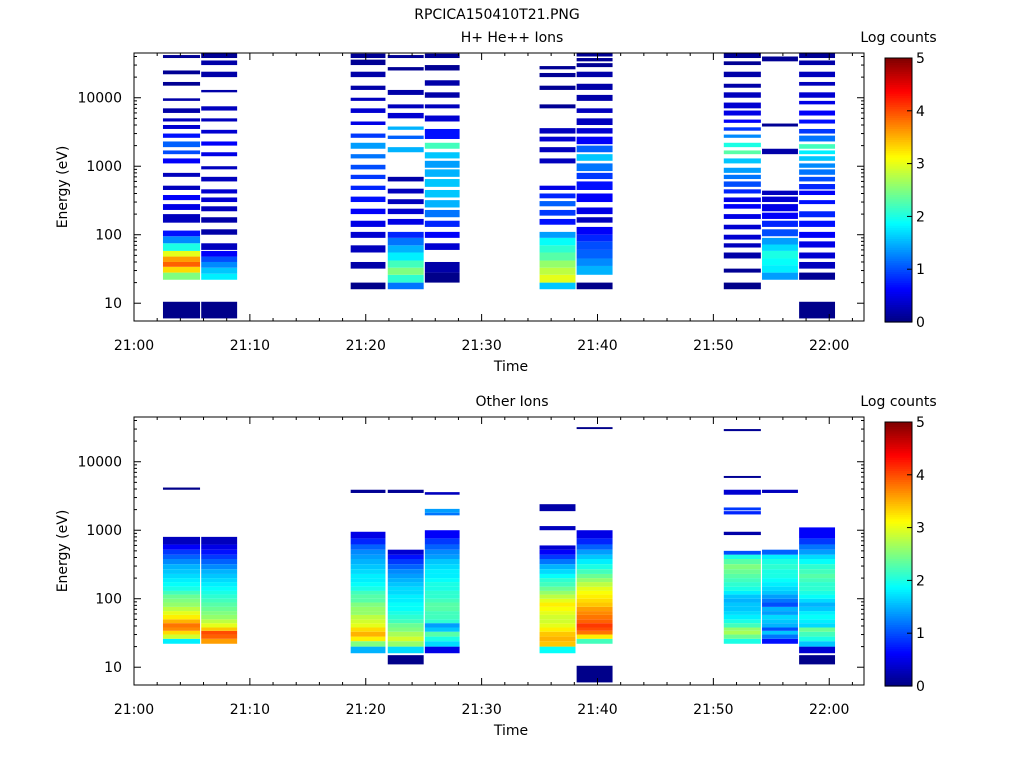  Describe the element at coordinates (920, 581) in the screenshot. I see `colorbar-tick-label: 2` at that location.